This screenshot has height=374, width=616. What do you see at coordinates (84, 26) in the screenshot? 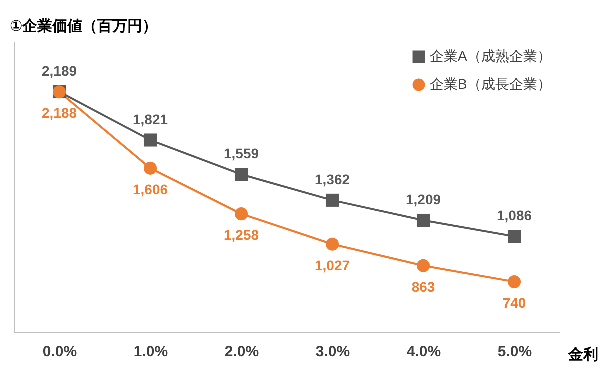
I see `chart-title: ①企業価値（百万円）` at bounding box center [84, 26].